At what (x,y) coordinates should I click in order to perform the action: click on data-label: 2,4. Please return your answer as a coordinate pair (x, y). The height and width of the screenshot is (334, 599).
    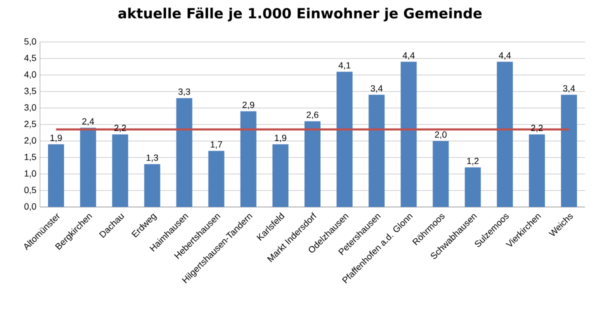
    Looking at the image, I should click on (88, 122).